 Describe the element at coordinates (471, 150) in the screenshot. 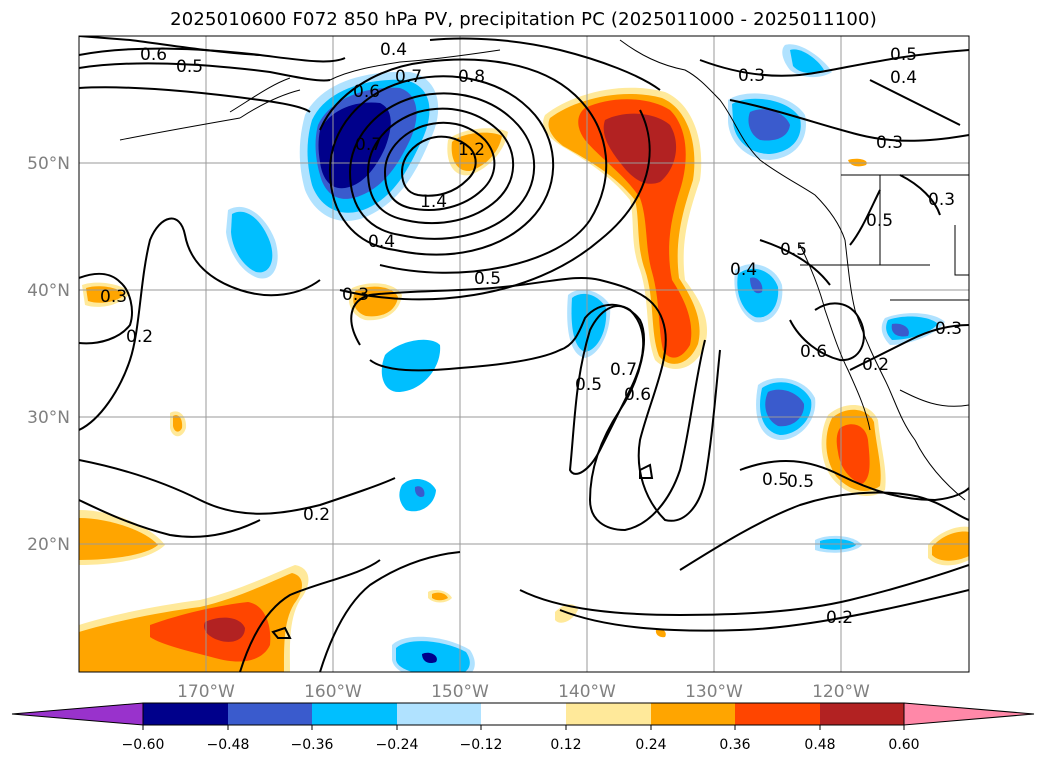

I see `contour-label: 1.2` at that location.